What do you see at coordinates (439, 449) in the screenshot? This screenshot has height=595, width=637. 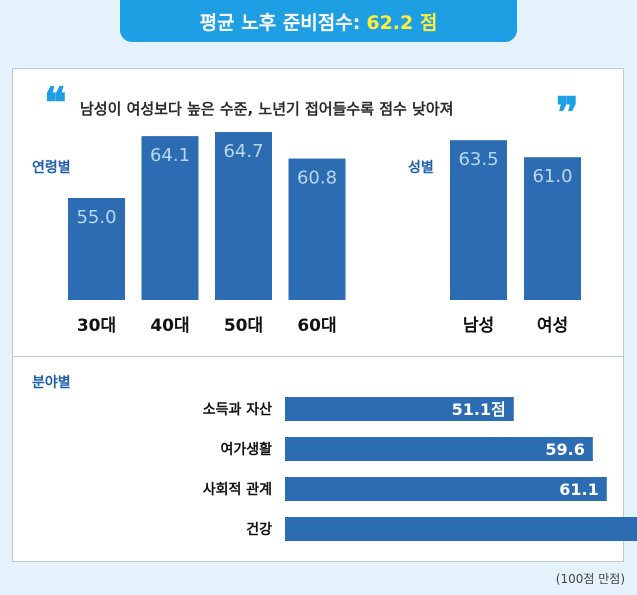 I see `hbar-여가생활` at bounding box center [439, 449].